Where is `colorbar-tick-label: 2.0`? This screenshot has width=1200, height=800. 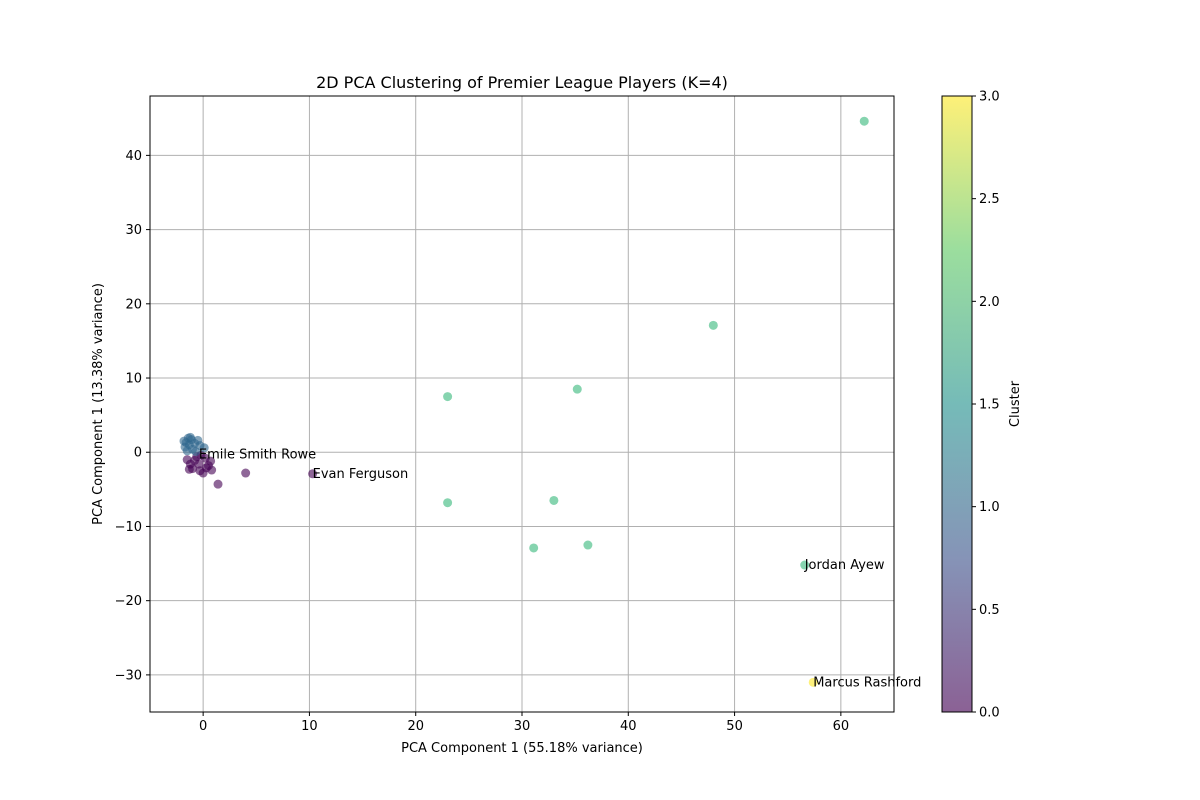 colorbar-tick-label: 2.0 is located at coordinates (989, 302).